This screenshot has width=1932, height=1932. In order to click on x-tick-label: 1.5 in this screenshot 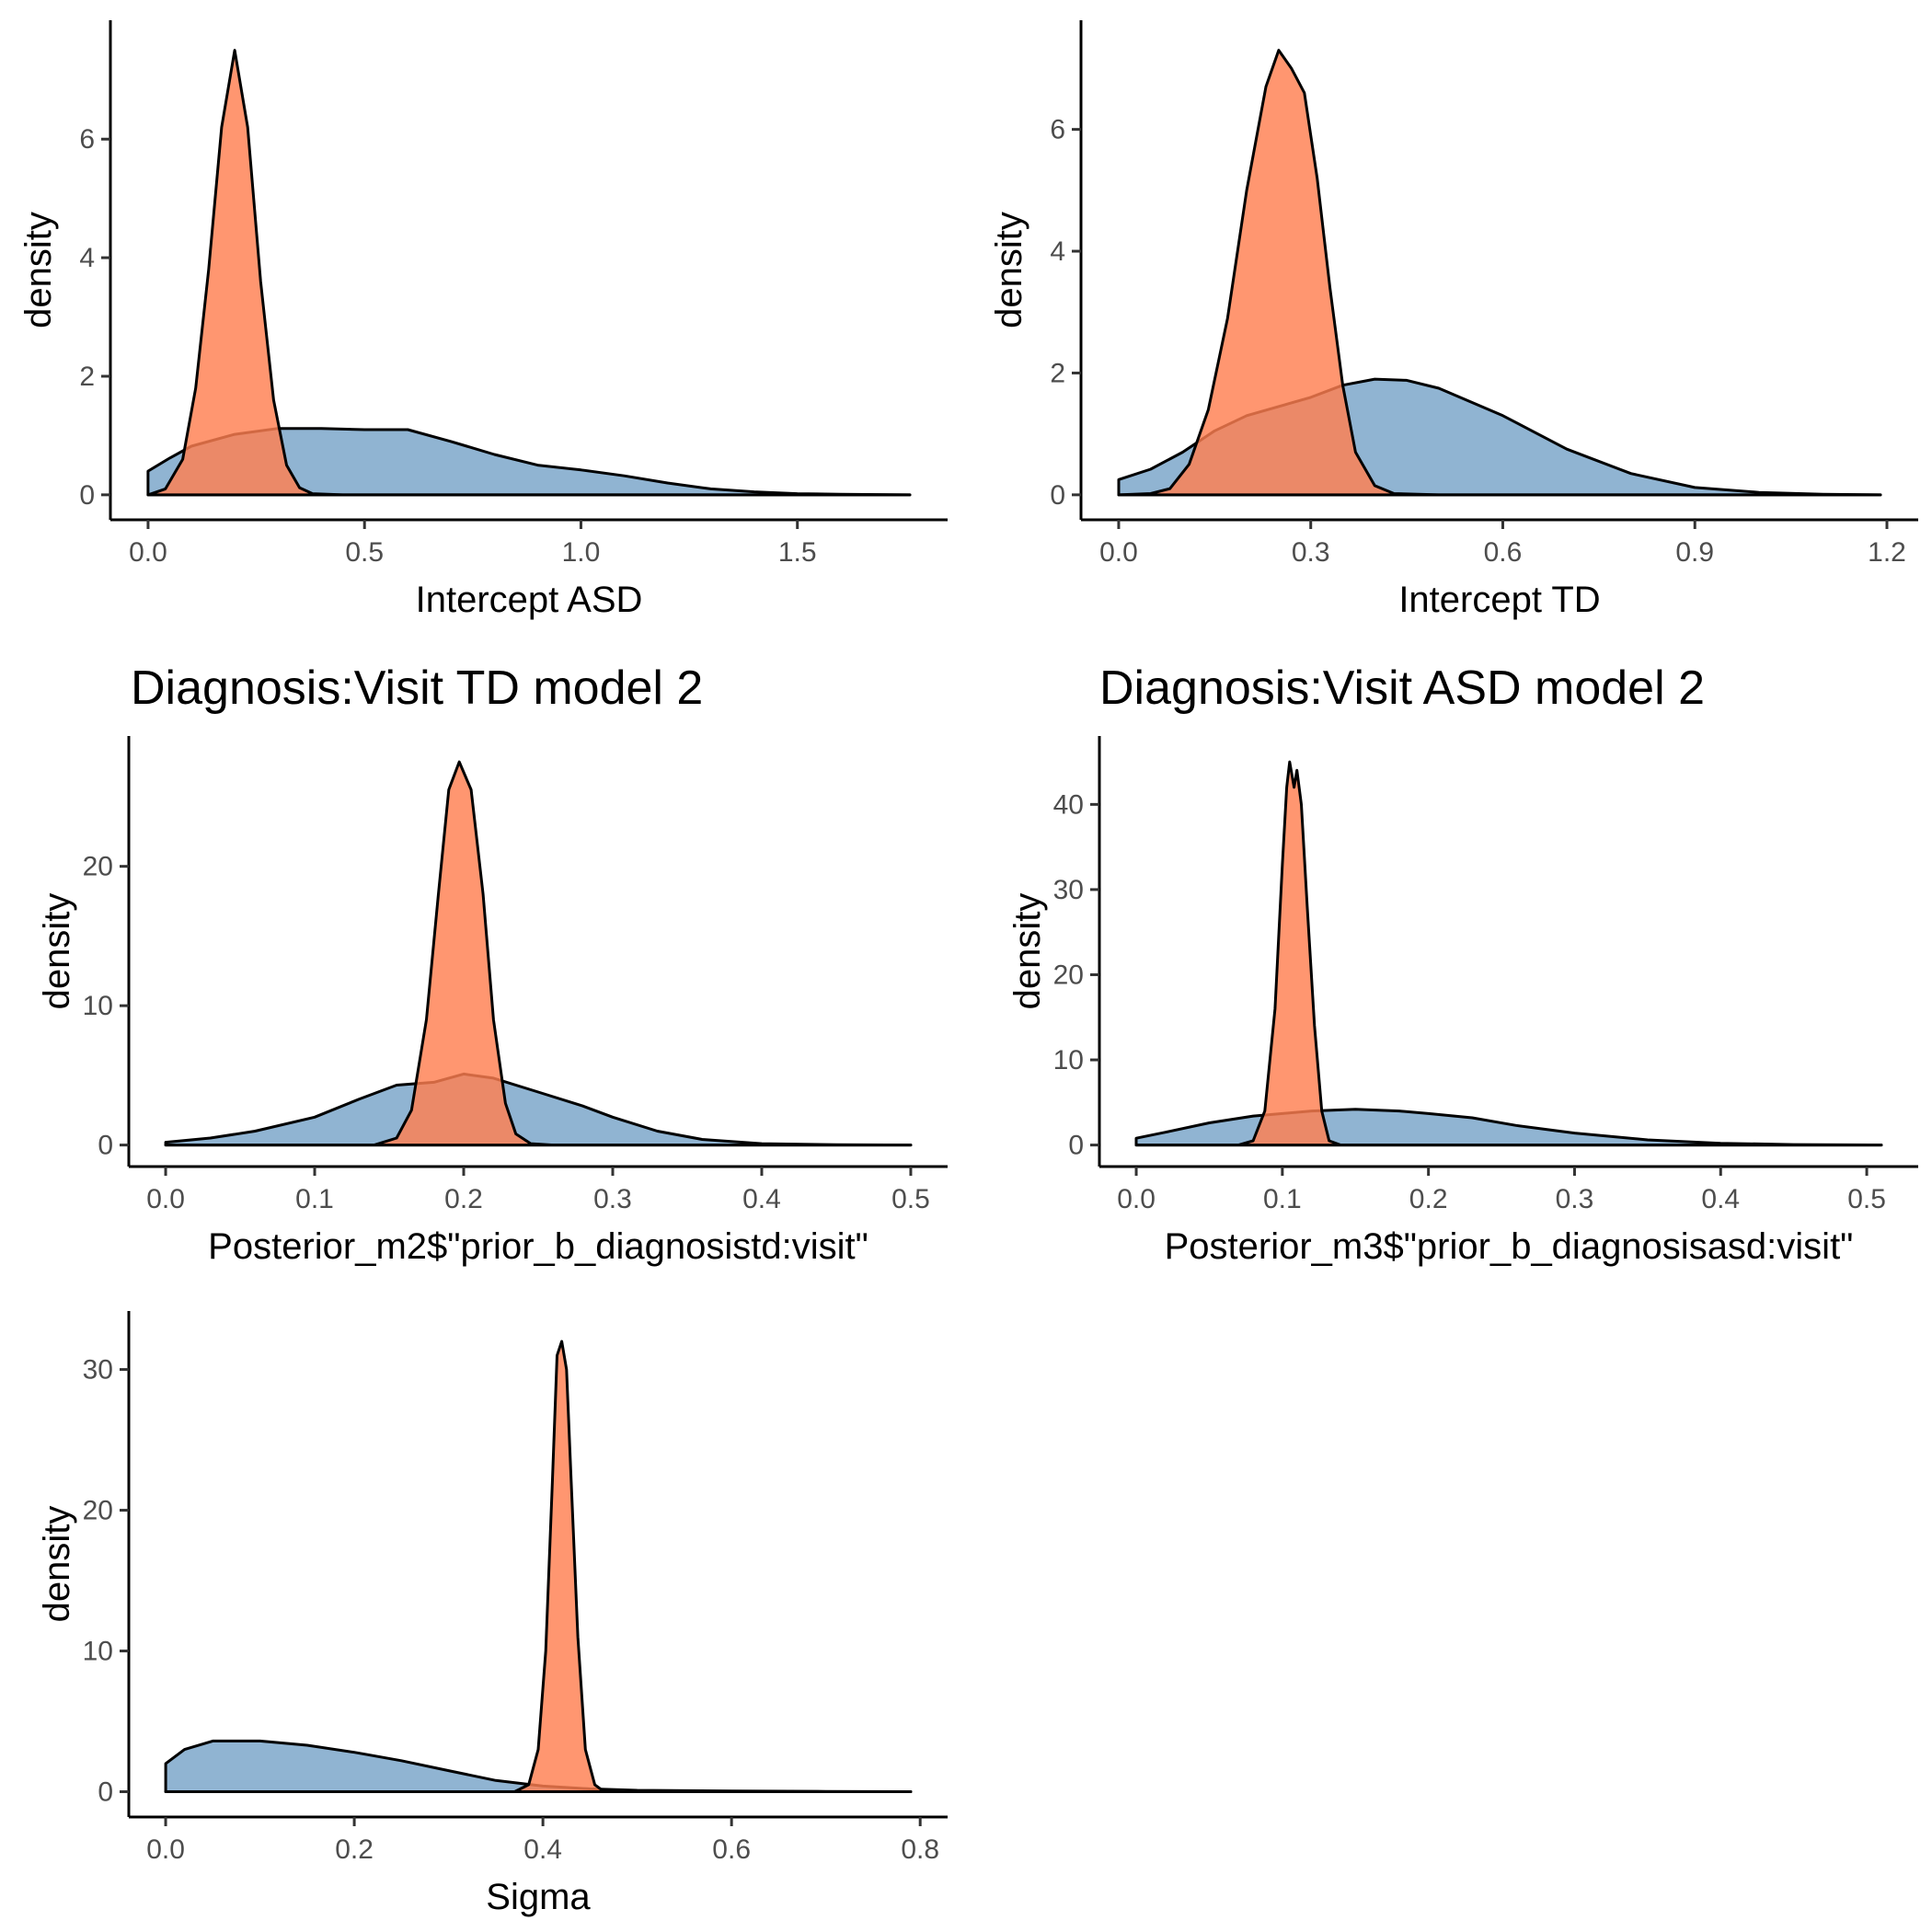, I will do `click(797, 552)`.